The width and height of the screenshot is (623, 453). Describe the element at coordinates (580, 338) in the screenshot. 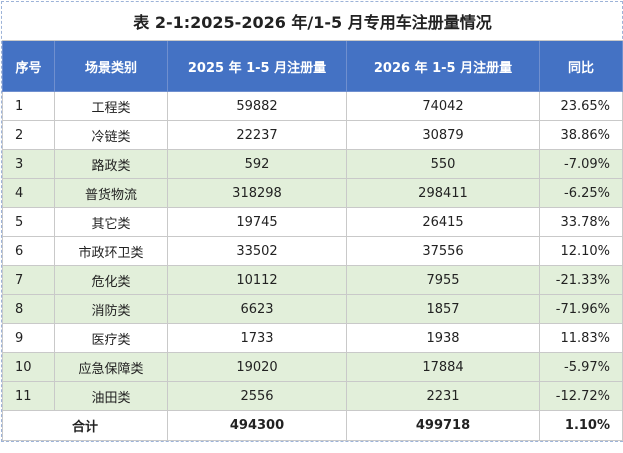

I see `table-cell: 11.83%` at that location.